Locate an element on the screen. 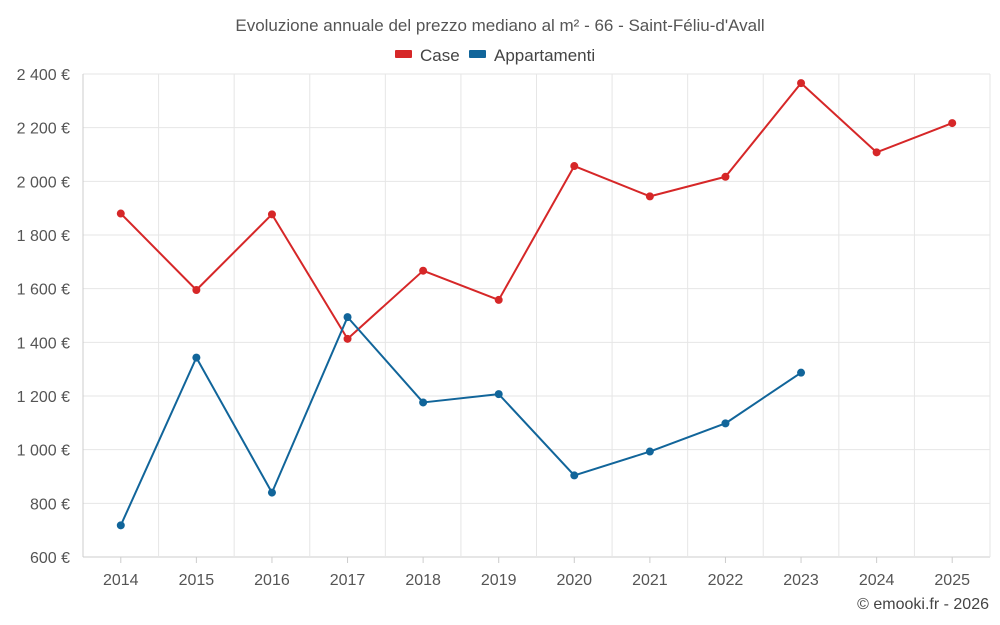 The image size is (1000, 625). credit-text: © emooki.fr - 2026 is located at coordinates (923, 604).